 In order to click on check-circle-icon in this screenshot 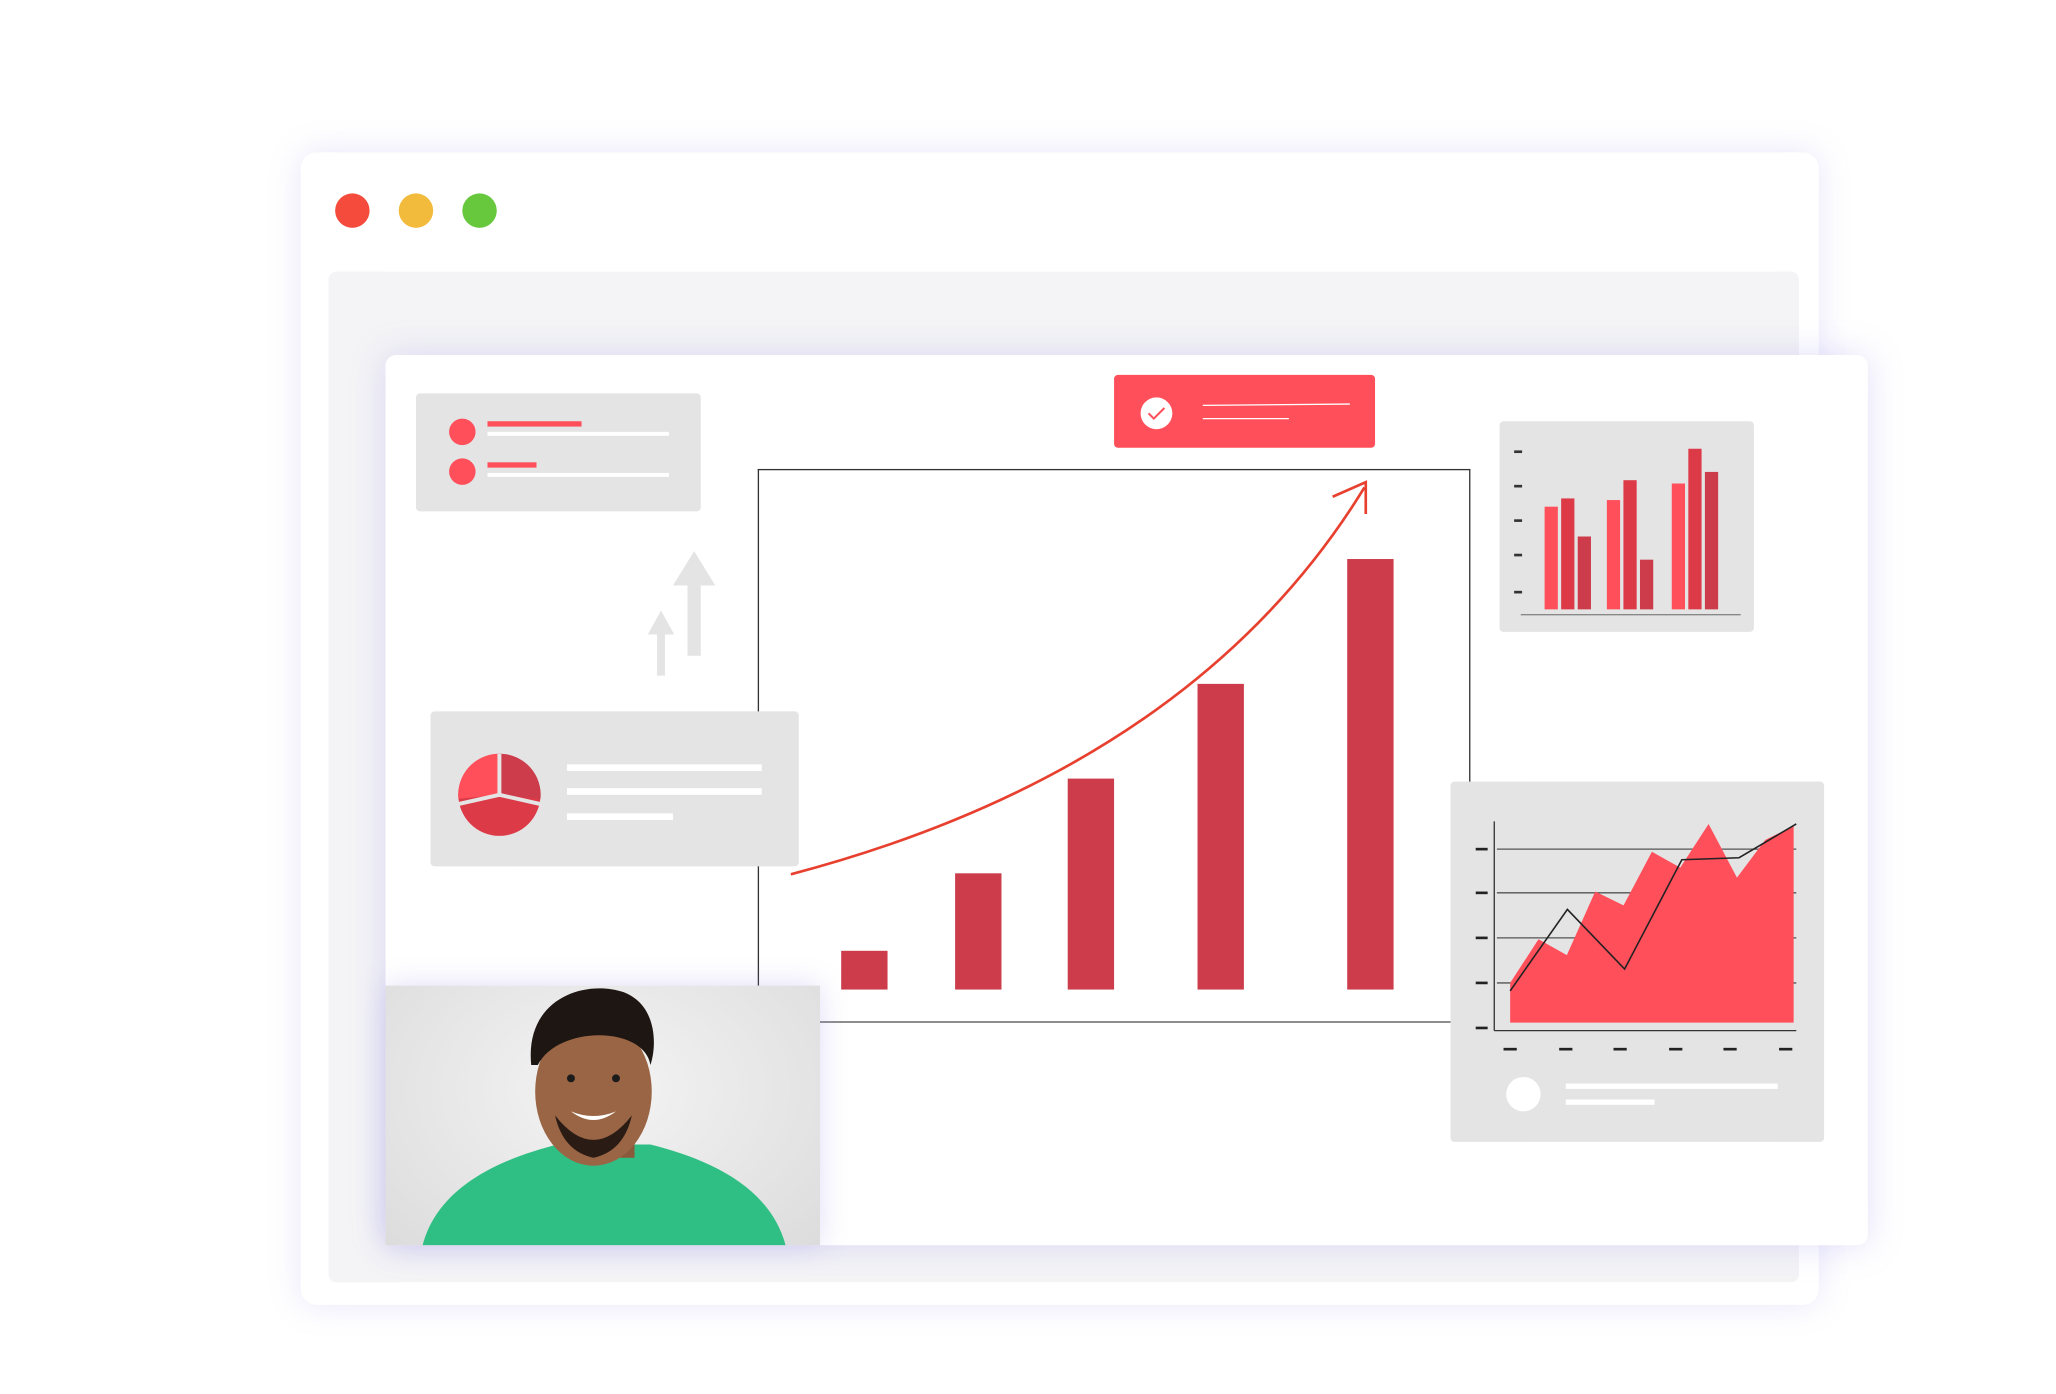, I will do `click(1245, 413)`.